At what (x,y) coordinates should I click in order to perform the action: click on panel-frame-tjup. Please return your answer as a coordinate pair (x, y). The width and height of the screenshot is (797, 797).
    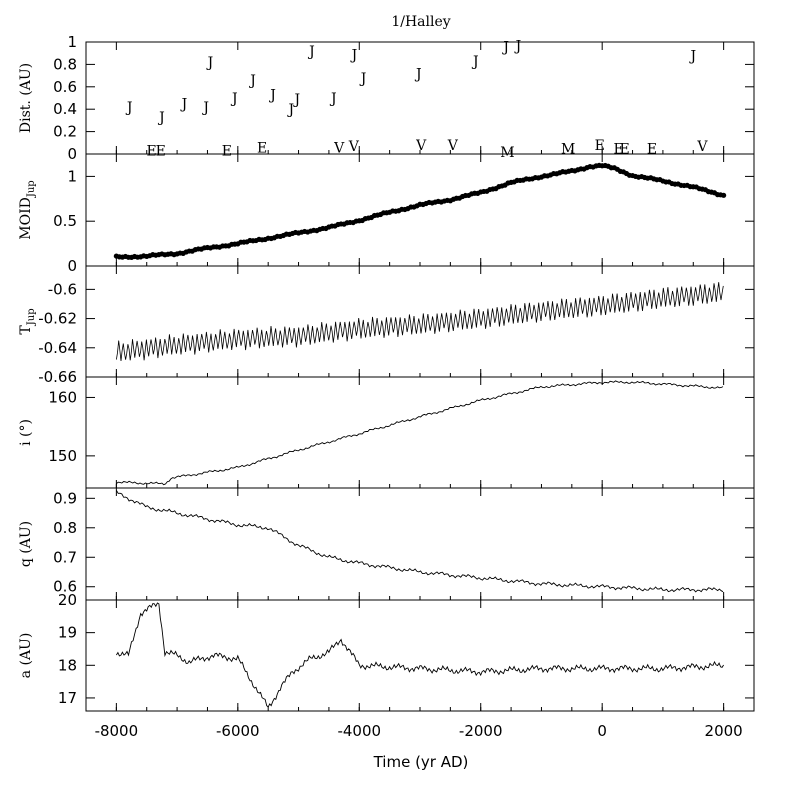
    Looking at the image, I should click on (420, 321).